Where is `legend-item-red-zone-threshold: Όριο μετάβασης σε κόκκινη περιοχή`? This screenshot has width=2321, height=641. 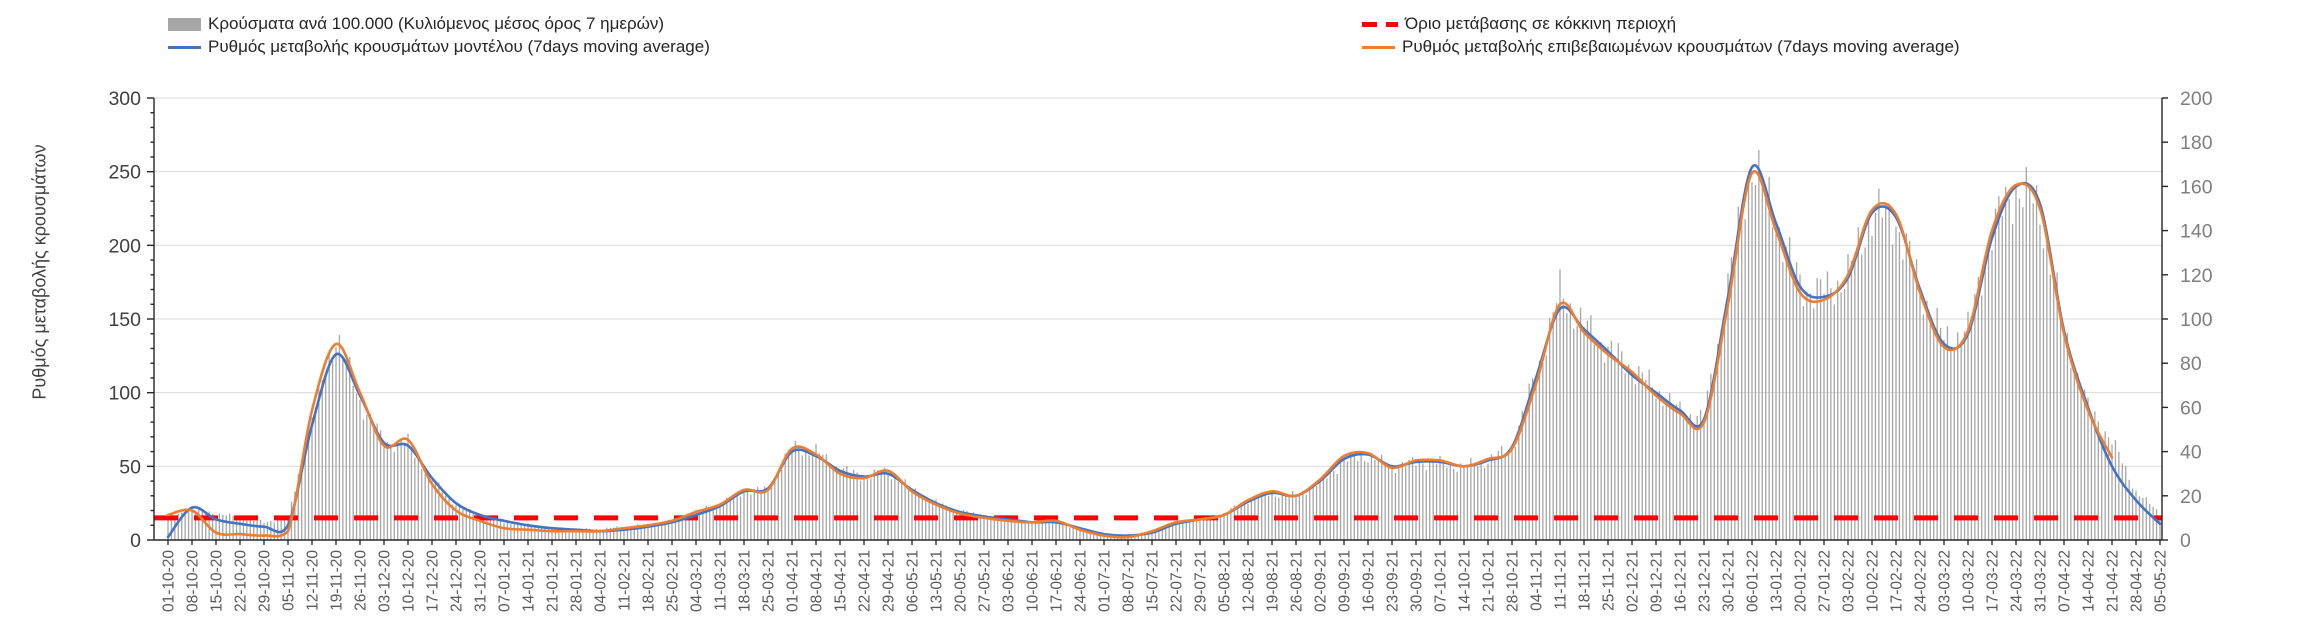
legend-item-red-zone-threshold: Όριο μετάβασης σε κόκκινη περιοχή is located at coordinates (1519, 24).